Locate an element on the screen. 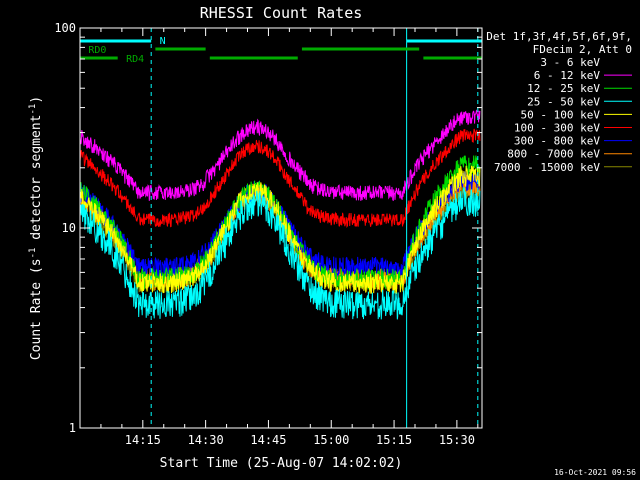  x-tick-label: 15:00 is located at coordinates (331, 440).